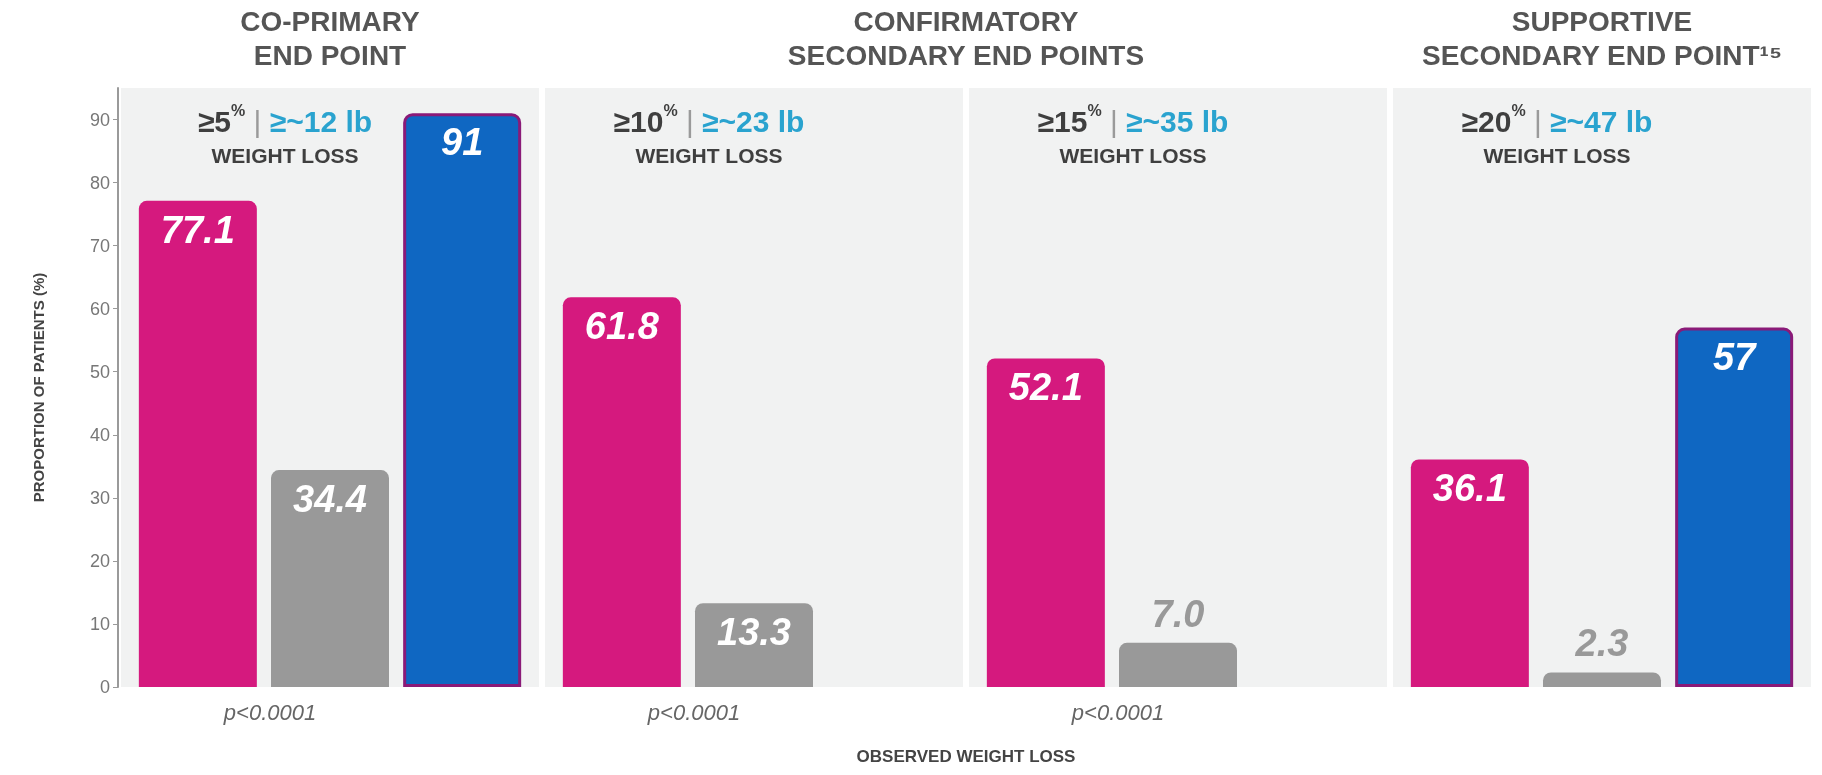 This screenshot has width=1822, height=775. Describe the element at coordinates (1045, 387) in the screenshot. I see `data-label: 52.1` at that location.